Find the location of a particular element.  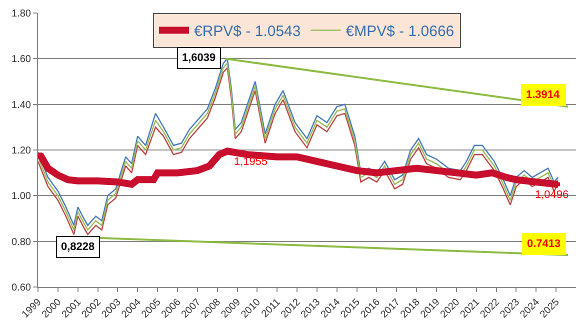

y-tick-label: 0.80 is located at coordinates (22, 242).